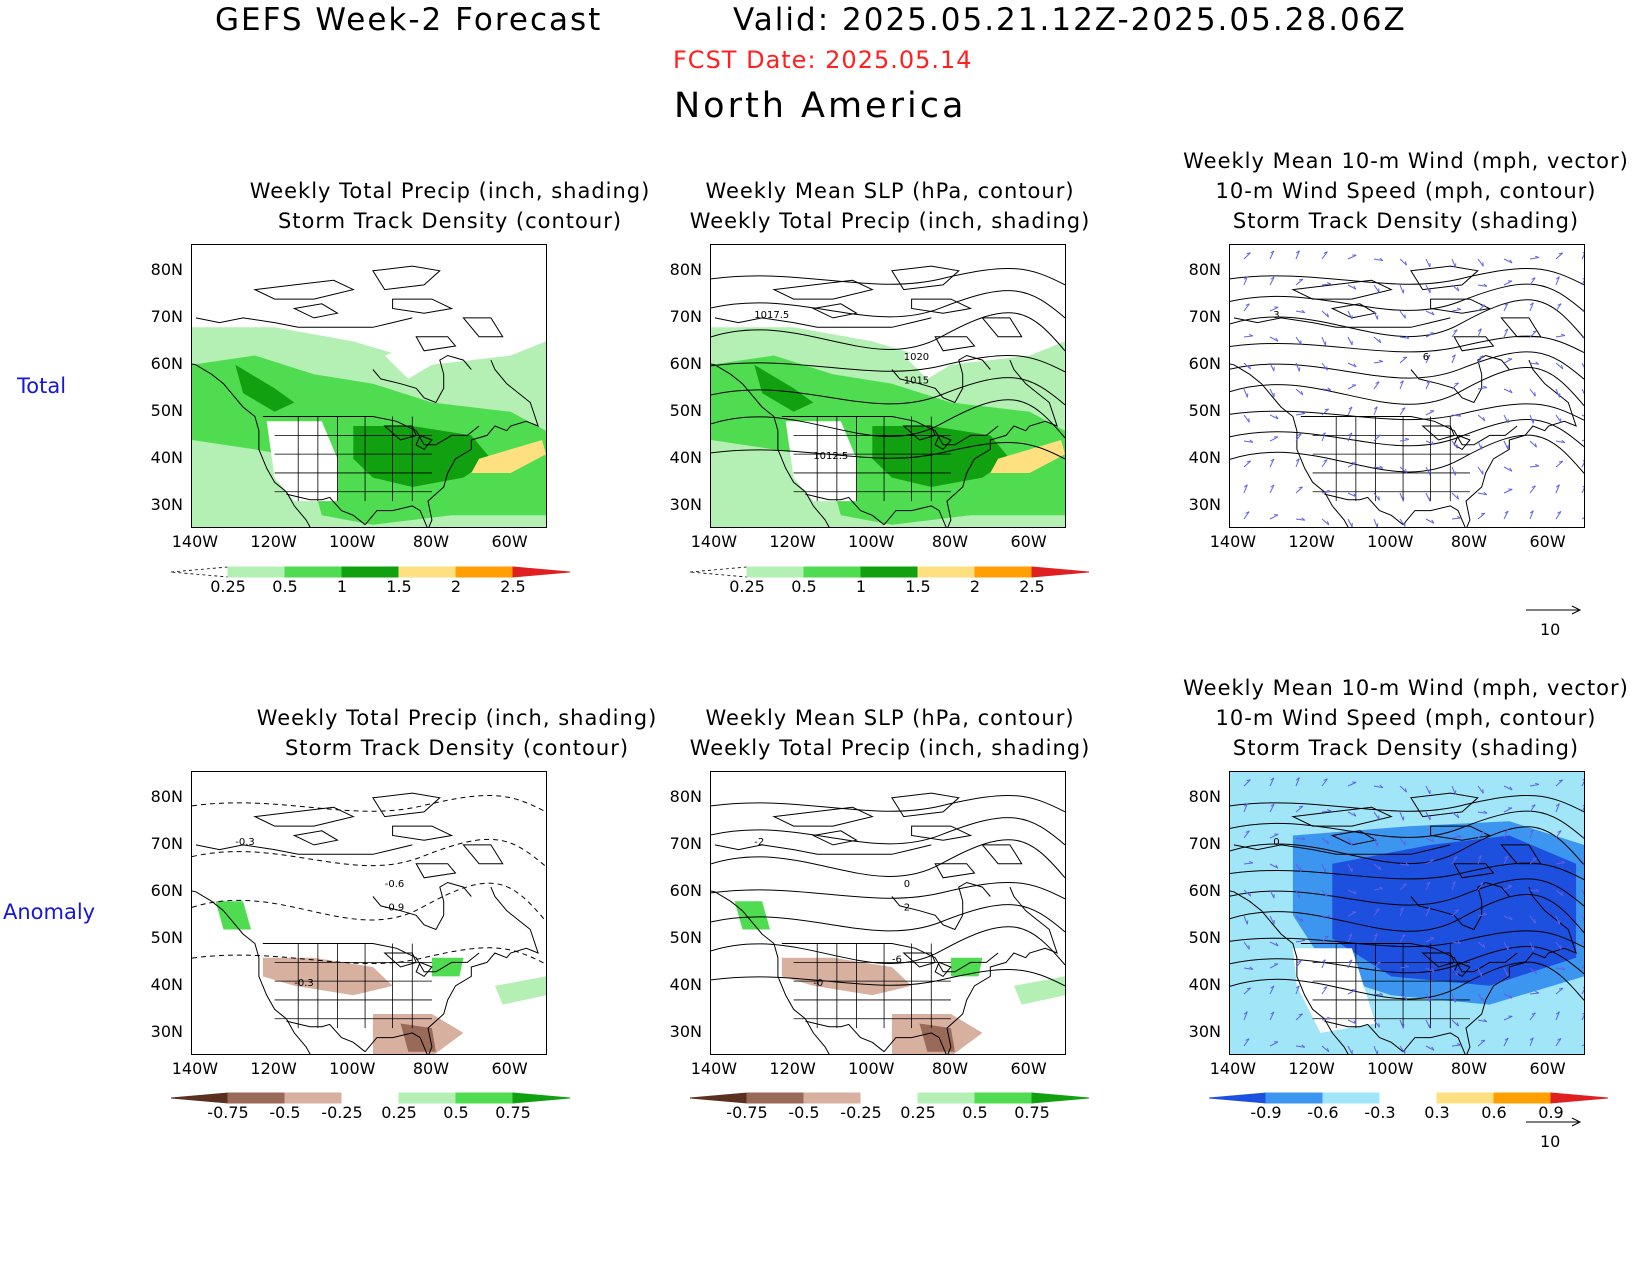 This screenshot has height=1275, width=1650. Describe the element at coordinates (792, 1068) in the screenshot. I see `p5-lon-tick: 120W` at that location.